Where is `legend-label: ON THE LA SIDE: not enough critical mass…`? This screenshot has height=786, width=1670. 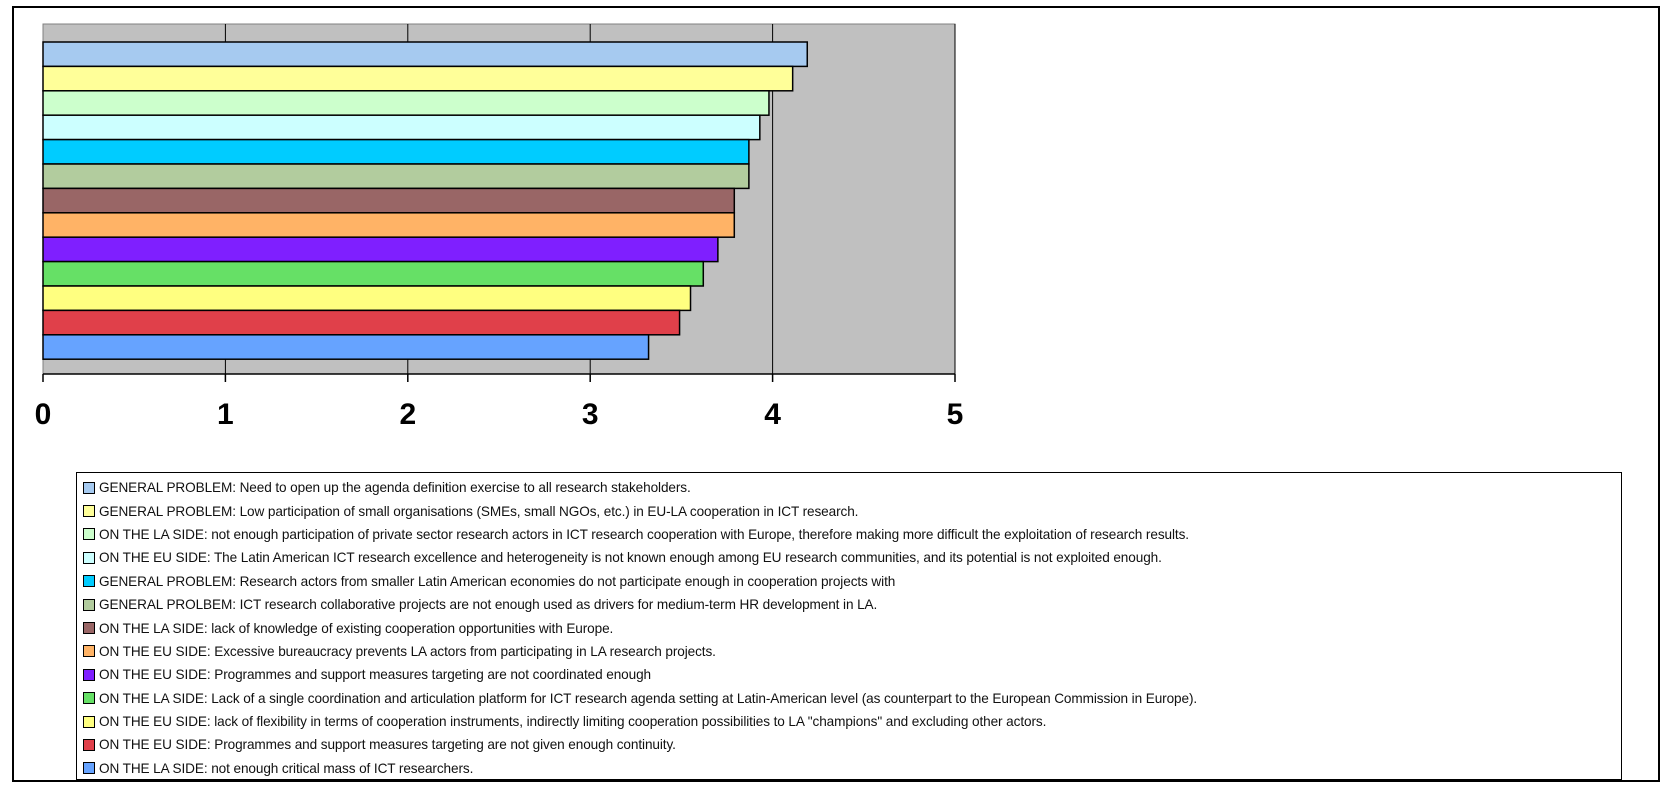
legend-label: ON THE LA SIDE: not enough critical mass… is located at coordinates (286, 768).